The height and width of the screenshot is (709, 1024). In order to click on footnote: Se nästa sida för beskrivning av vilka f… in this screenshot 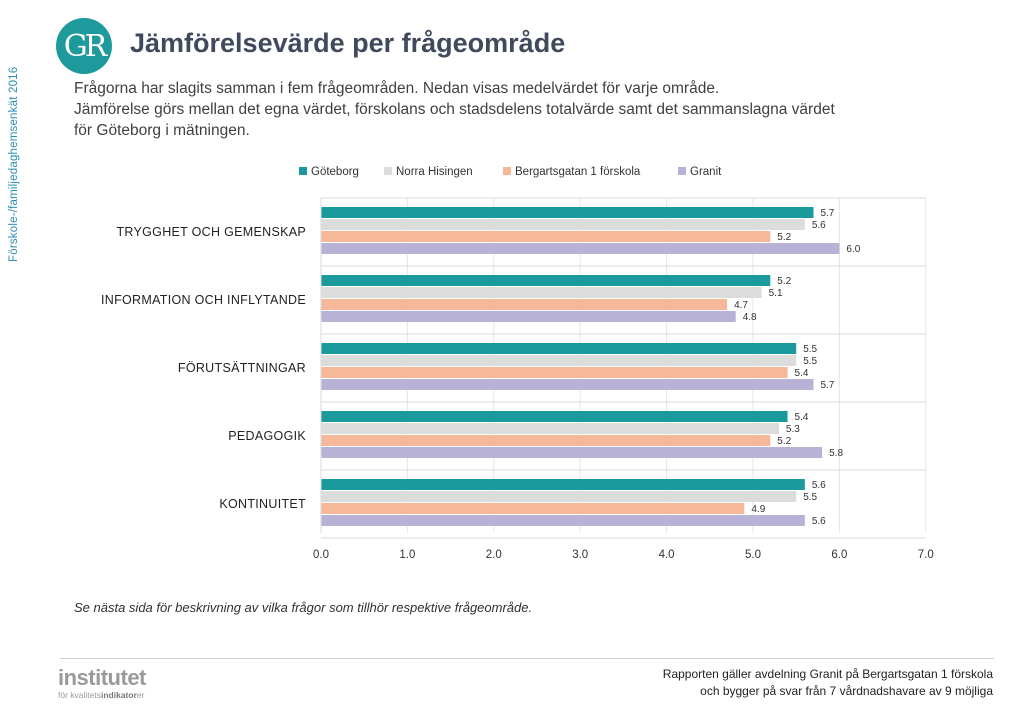, I will do `click(303, 607)`.